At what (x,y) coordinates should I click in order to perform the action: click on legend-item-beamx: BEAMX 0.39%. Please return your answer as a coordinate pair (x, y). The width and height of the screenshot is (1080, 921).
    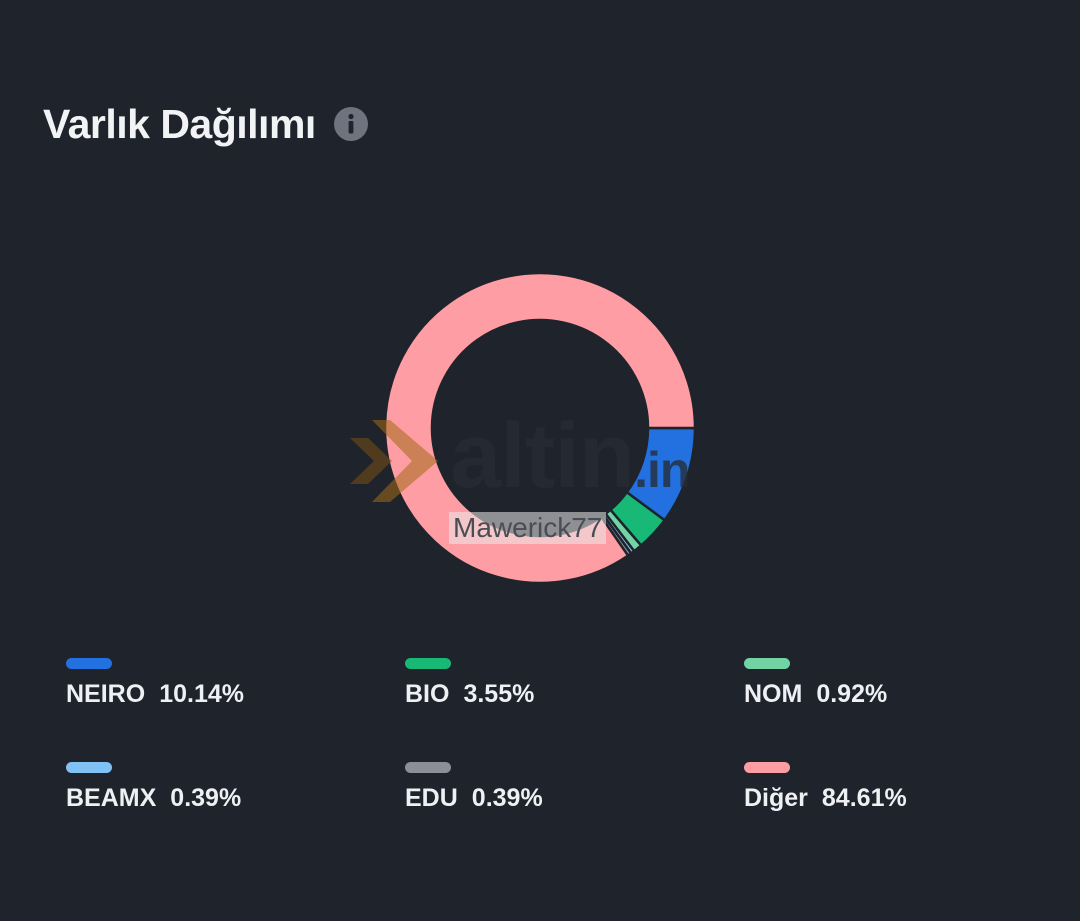
    Looking at the image, I should click on (216, 792).